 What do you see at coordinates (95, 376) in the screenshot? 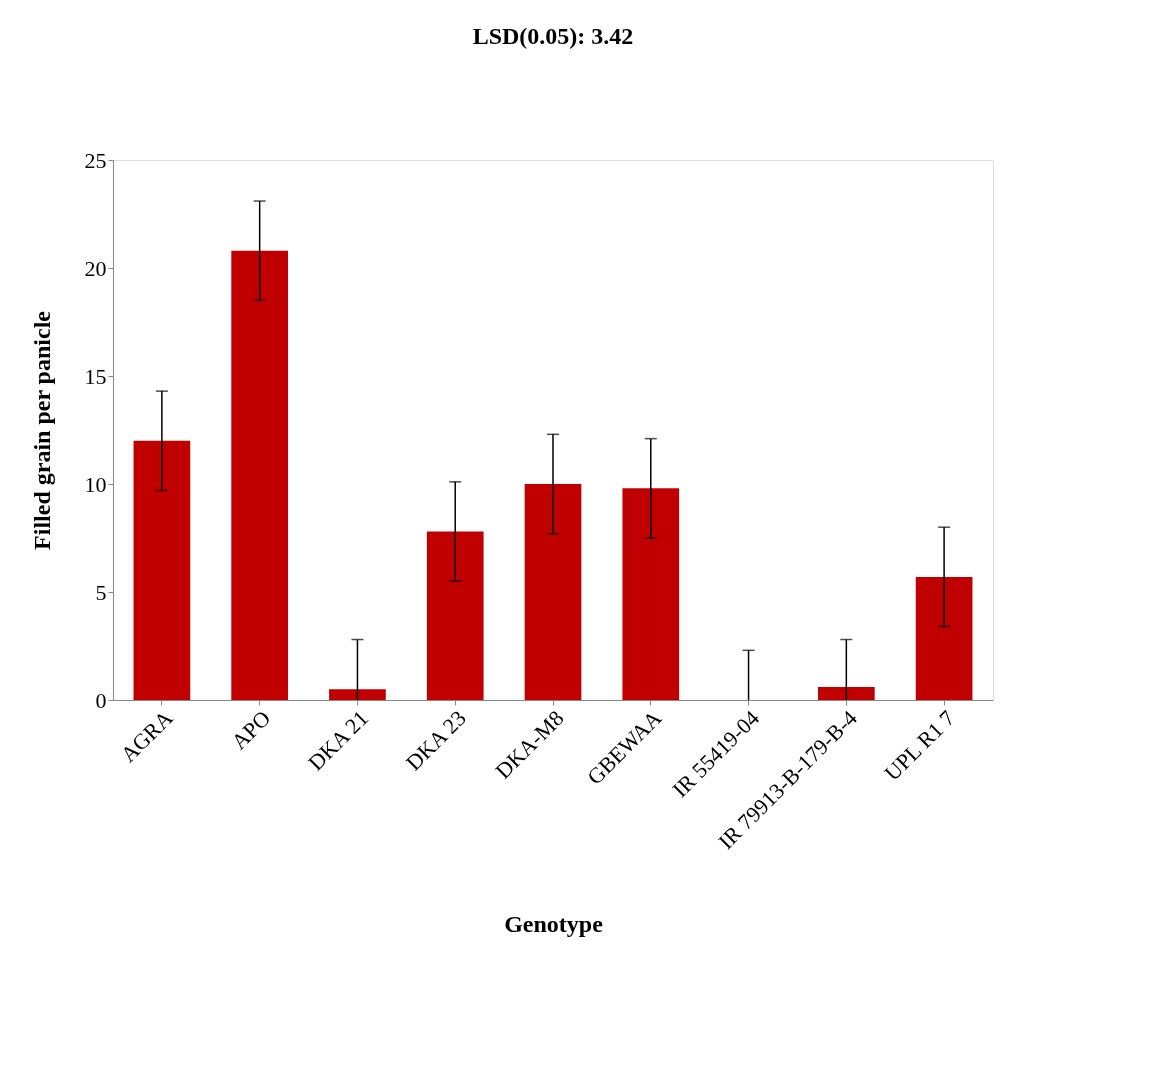
I see `y-tick-label: 15` at bounding box center [95, 376].